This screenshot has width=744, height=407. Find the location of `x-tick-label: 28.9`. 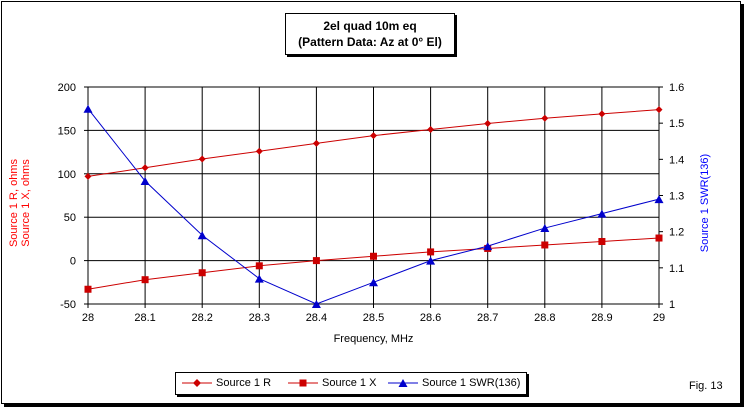

x-tick-label: 28.9 is located at coordinates (601, 318).